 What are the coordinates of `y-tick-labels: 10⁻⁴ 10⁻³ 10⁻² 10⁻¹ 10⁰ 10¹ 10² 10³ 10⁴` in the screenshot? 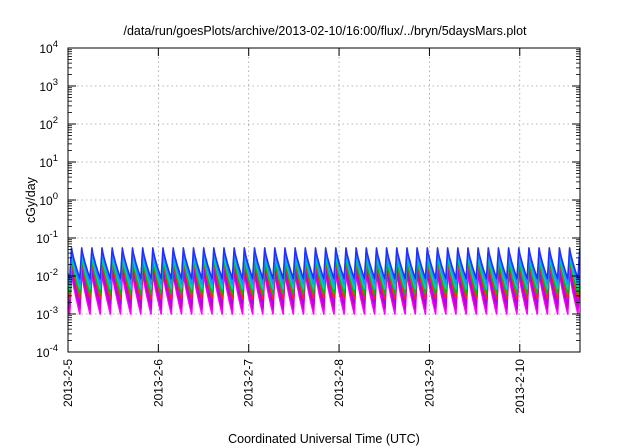 It's located at (47, 199).